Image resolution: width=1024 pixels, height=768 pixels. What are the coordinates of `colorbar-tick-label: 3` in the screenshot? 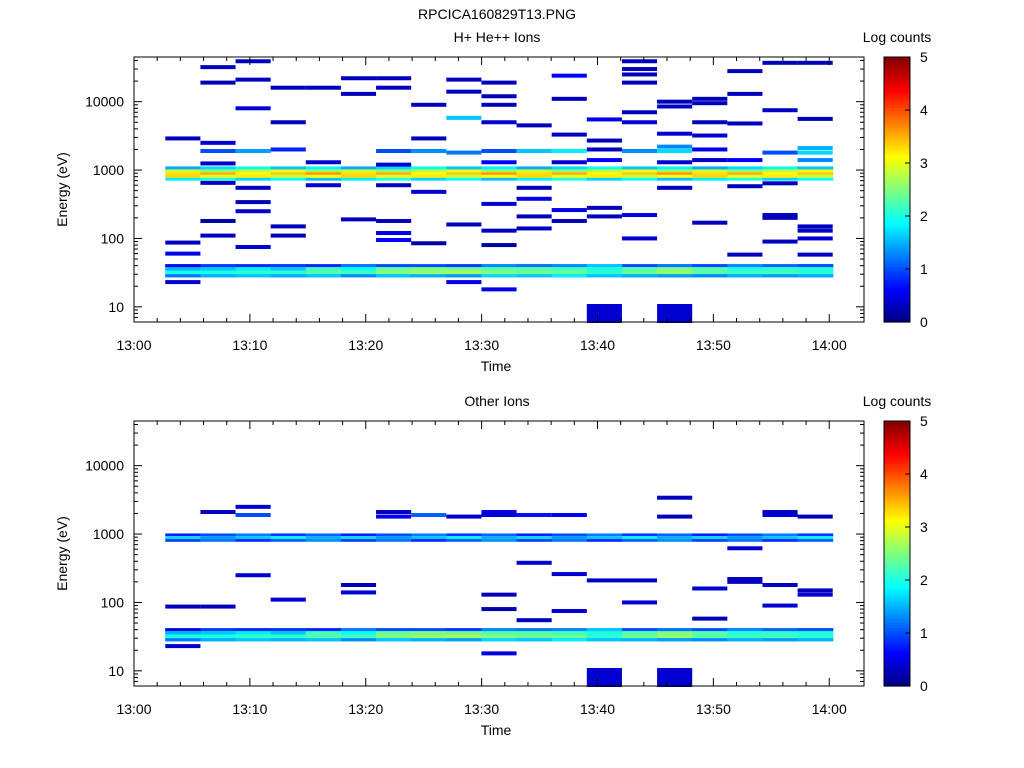 It's located at (924, 527).